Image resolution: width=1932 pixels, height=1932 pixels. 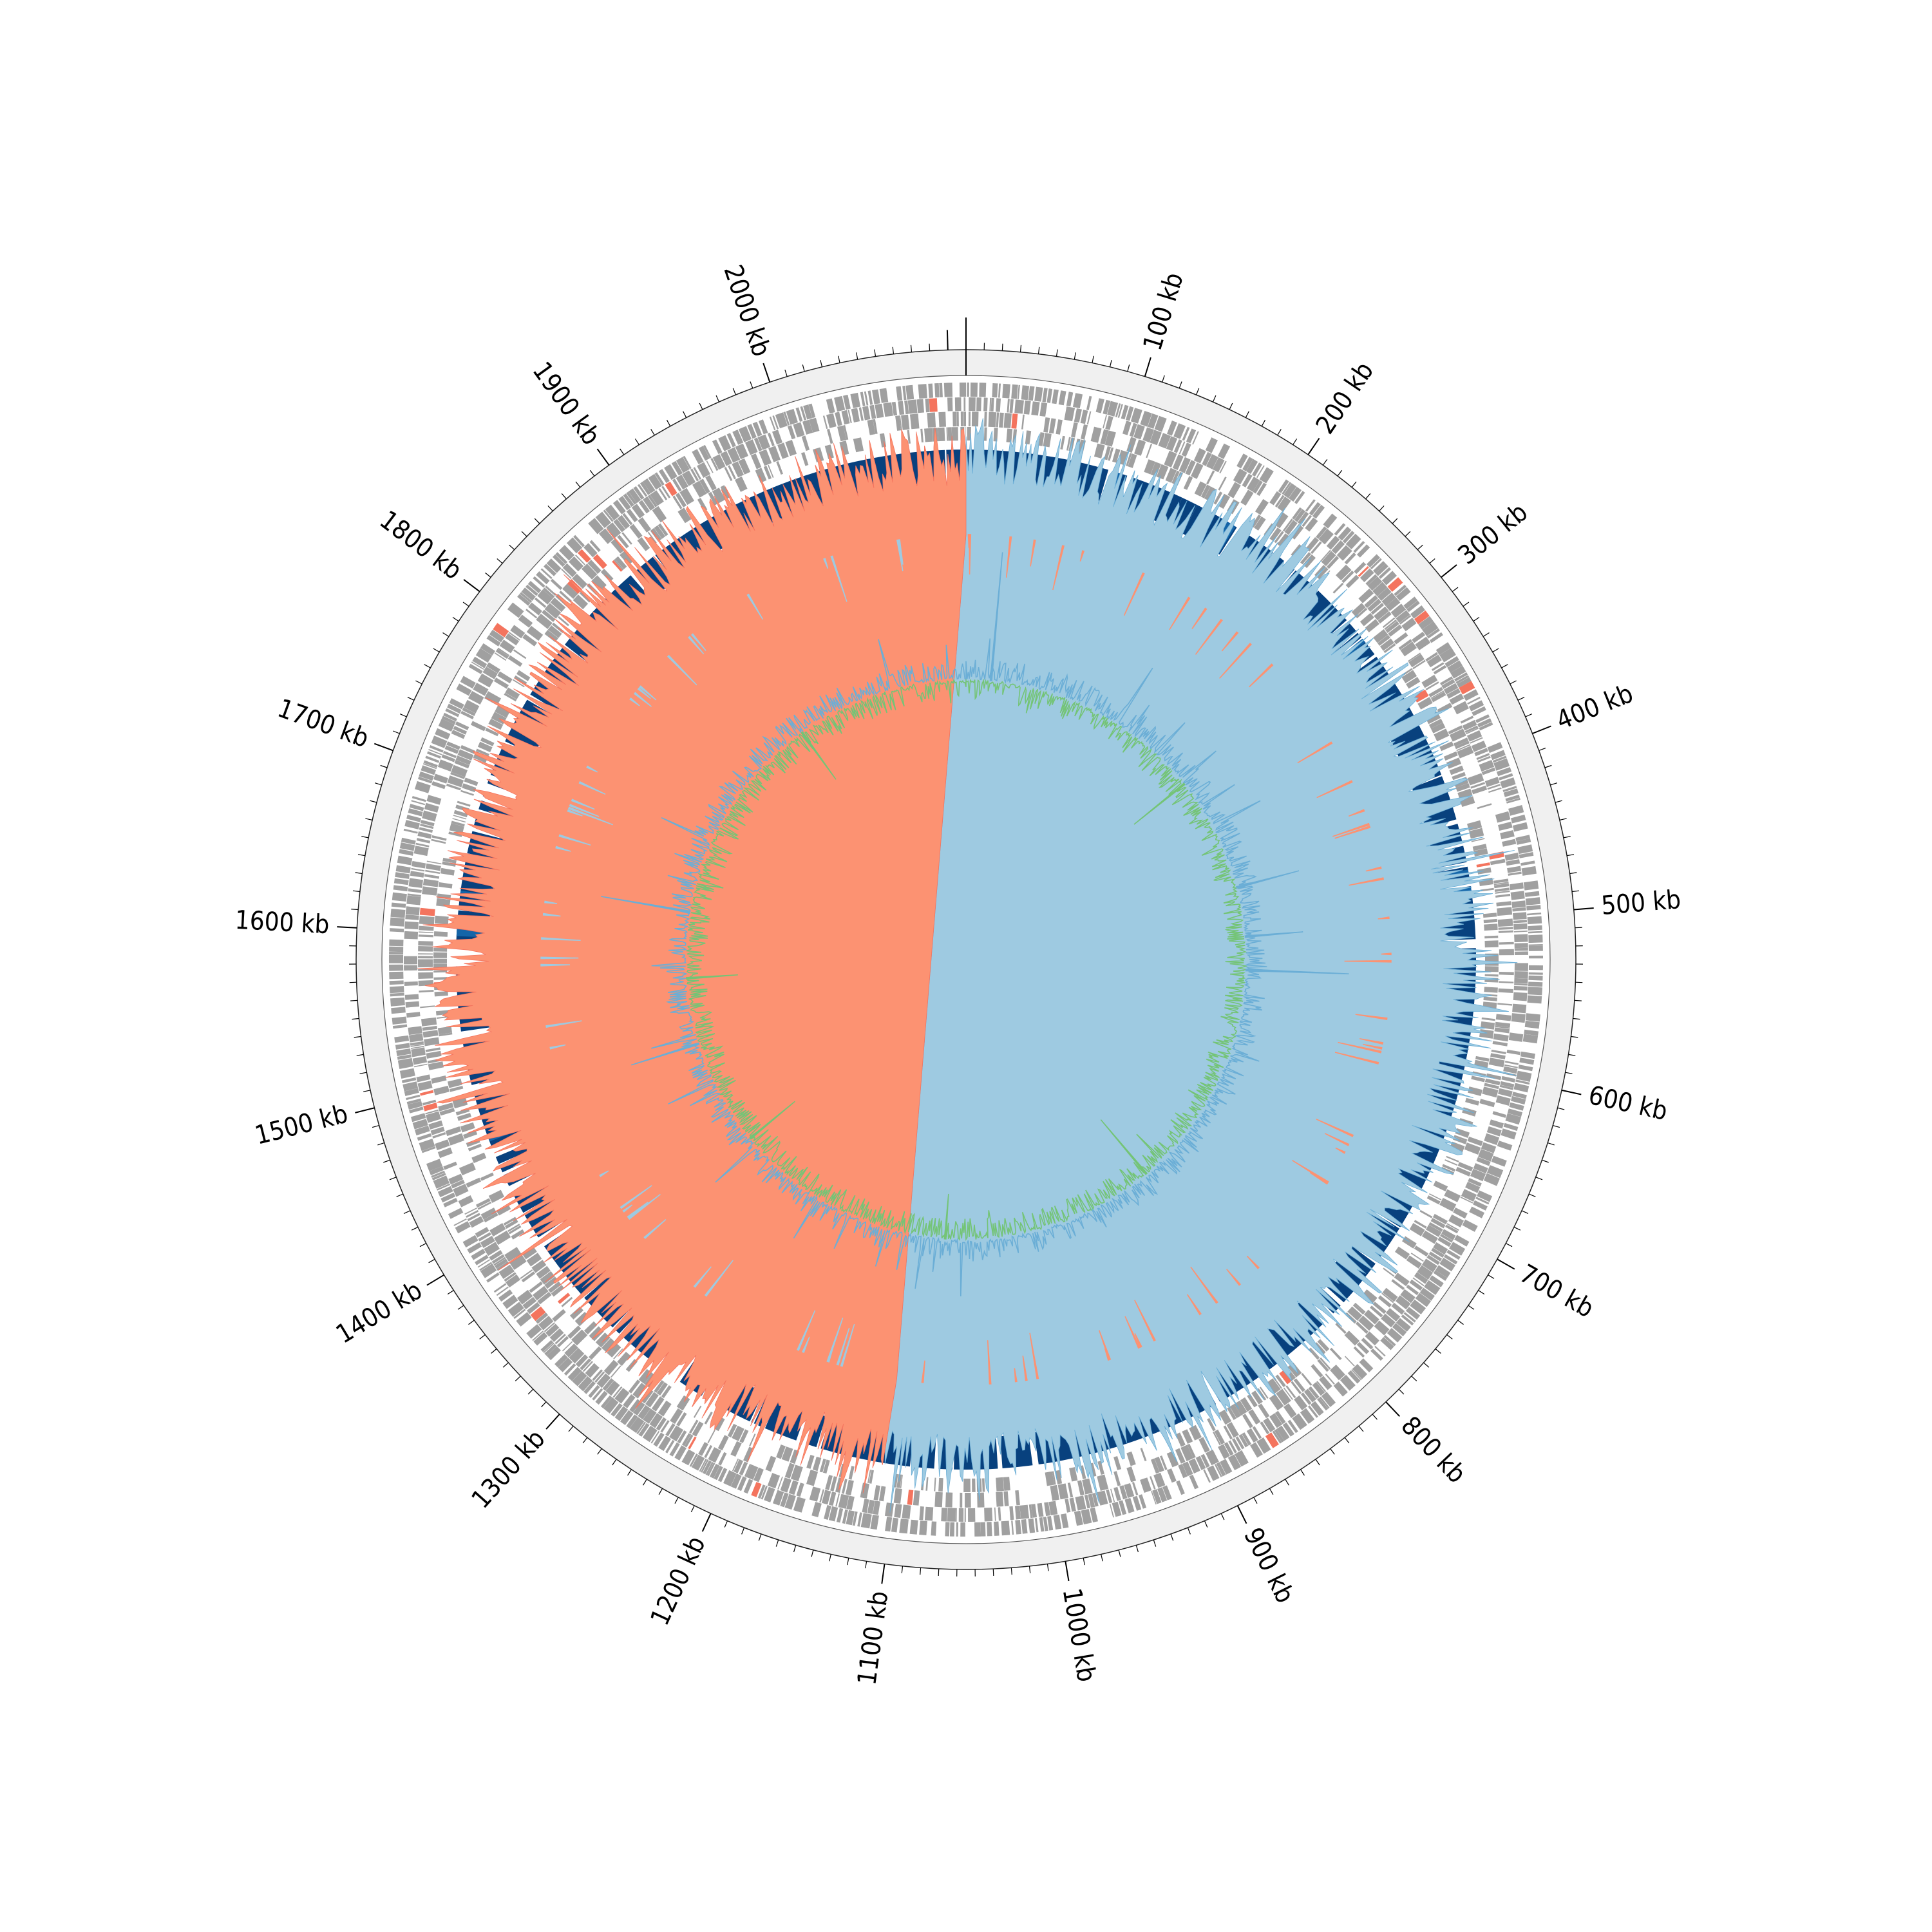 I want to click on major-tick, so click(x=1506, y=1264).